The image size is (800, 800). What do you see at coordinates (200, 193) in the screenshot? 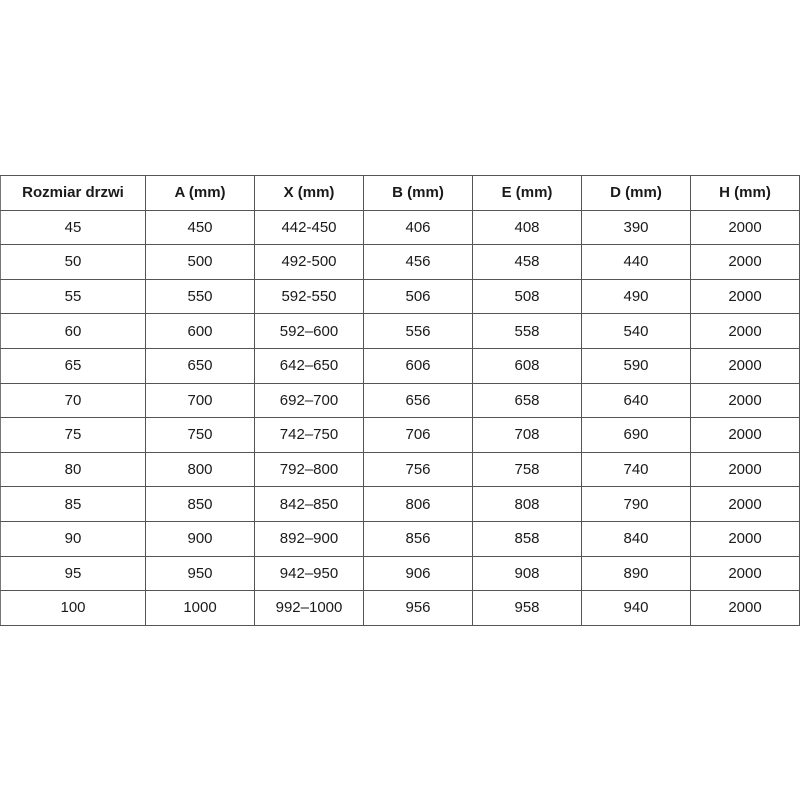
I see `column-header: A (mm)` at bounding box center [200, 193].